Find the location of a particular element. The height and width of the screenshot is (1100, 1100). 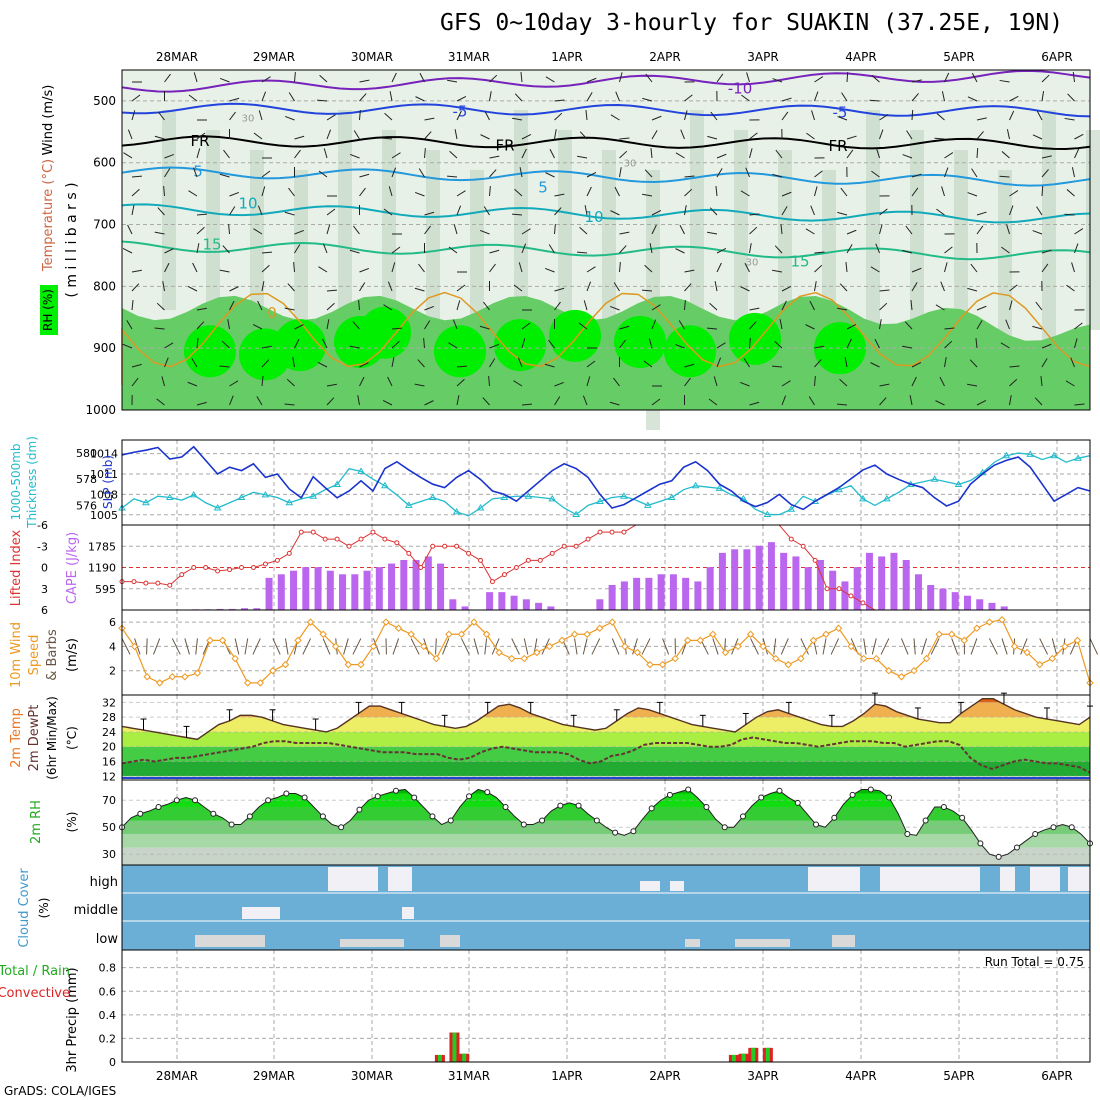

contour-label: FR is located at coordinates (504, 145).